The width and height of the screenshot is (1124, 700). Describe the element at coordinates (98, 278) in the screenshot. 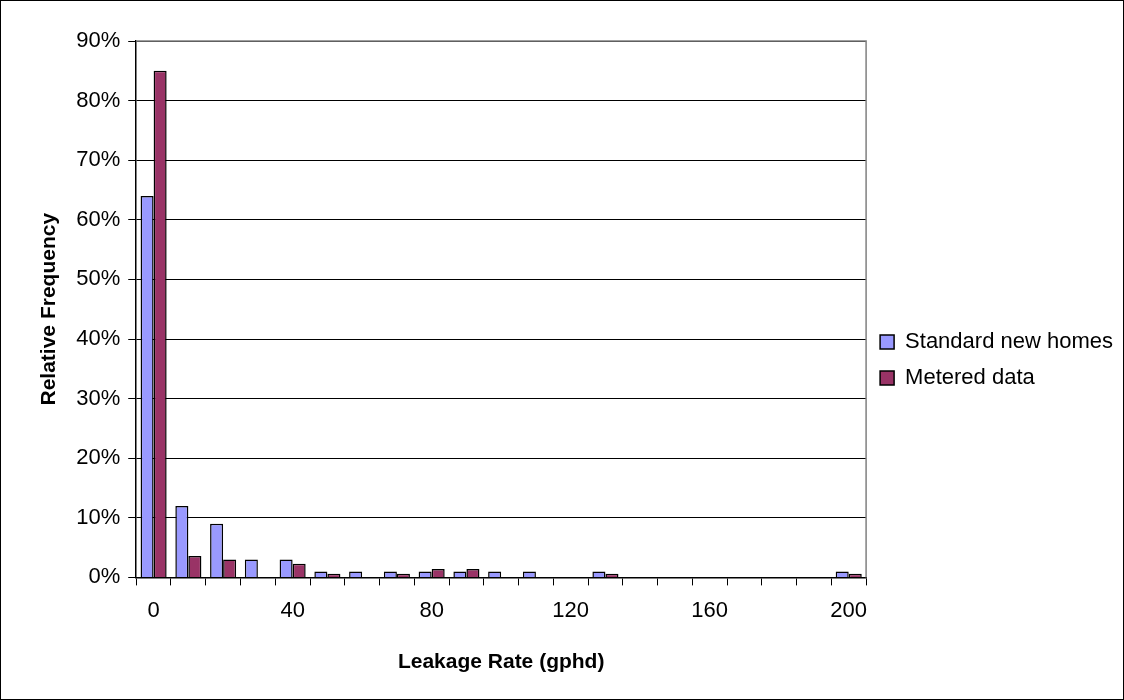

I see `y-tick-label: 50%` at that location.